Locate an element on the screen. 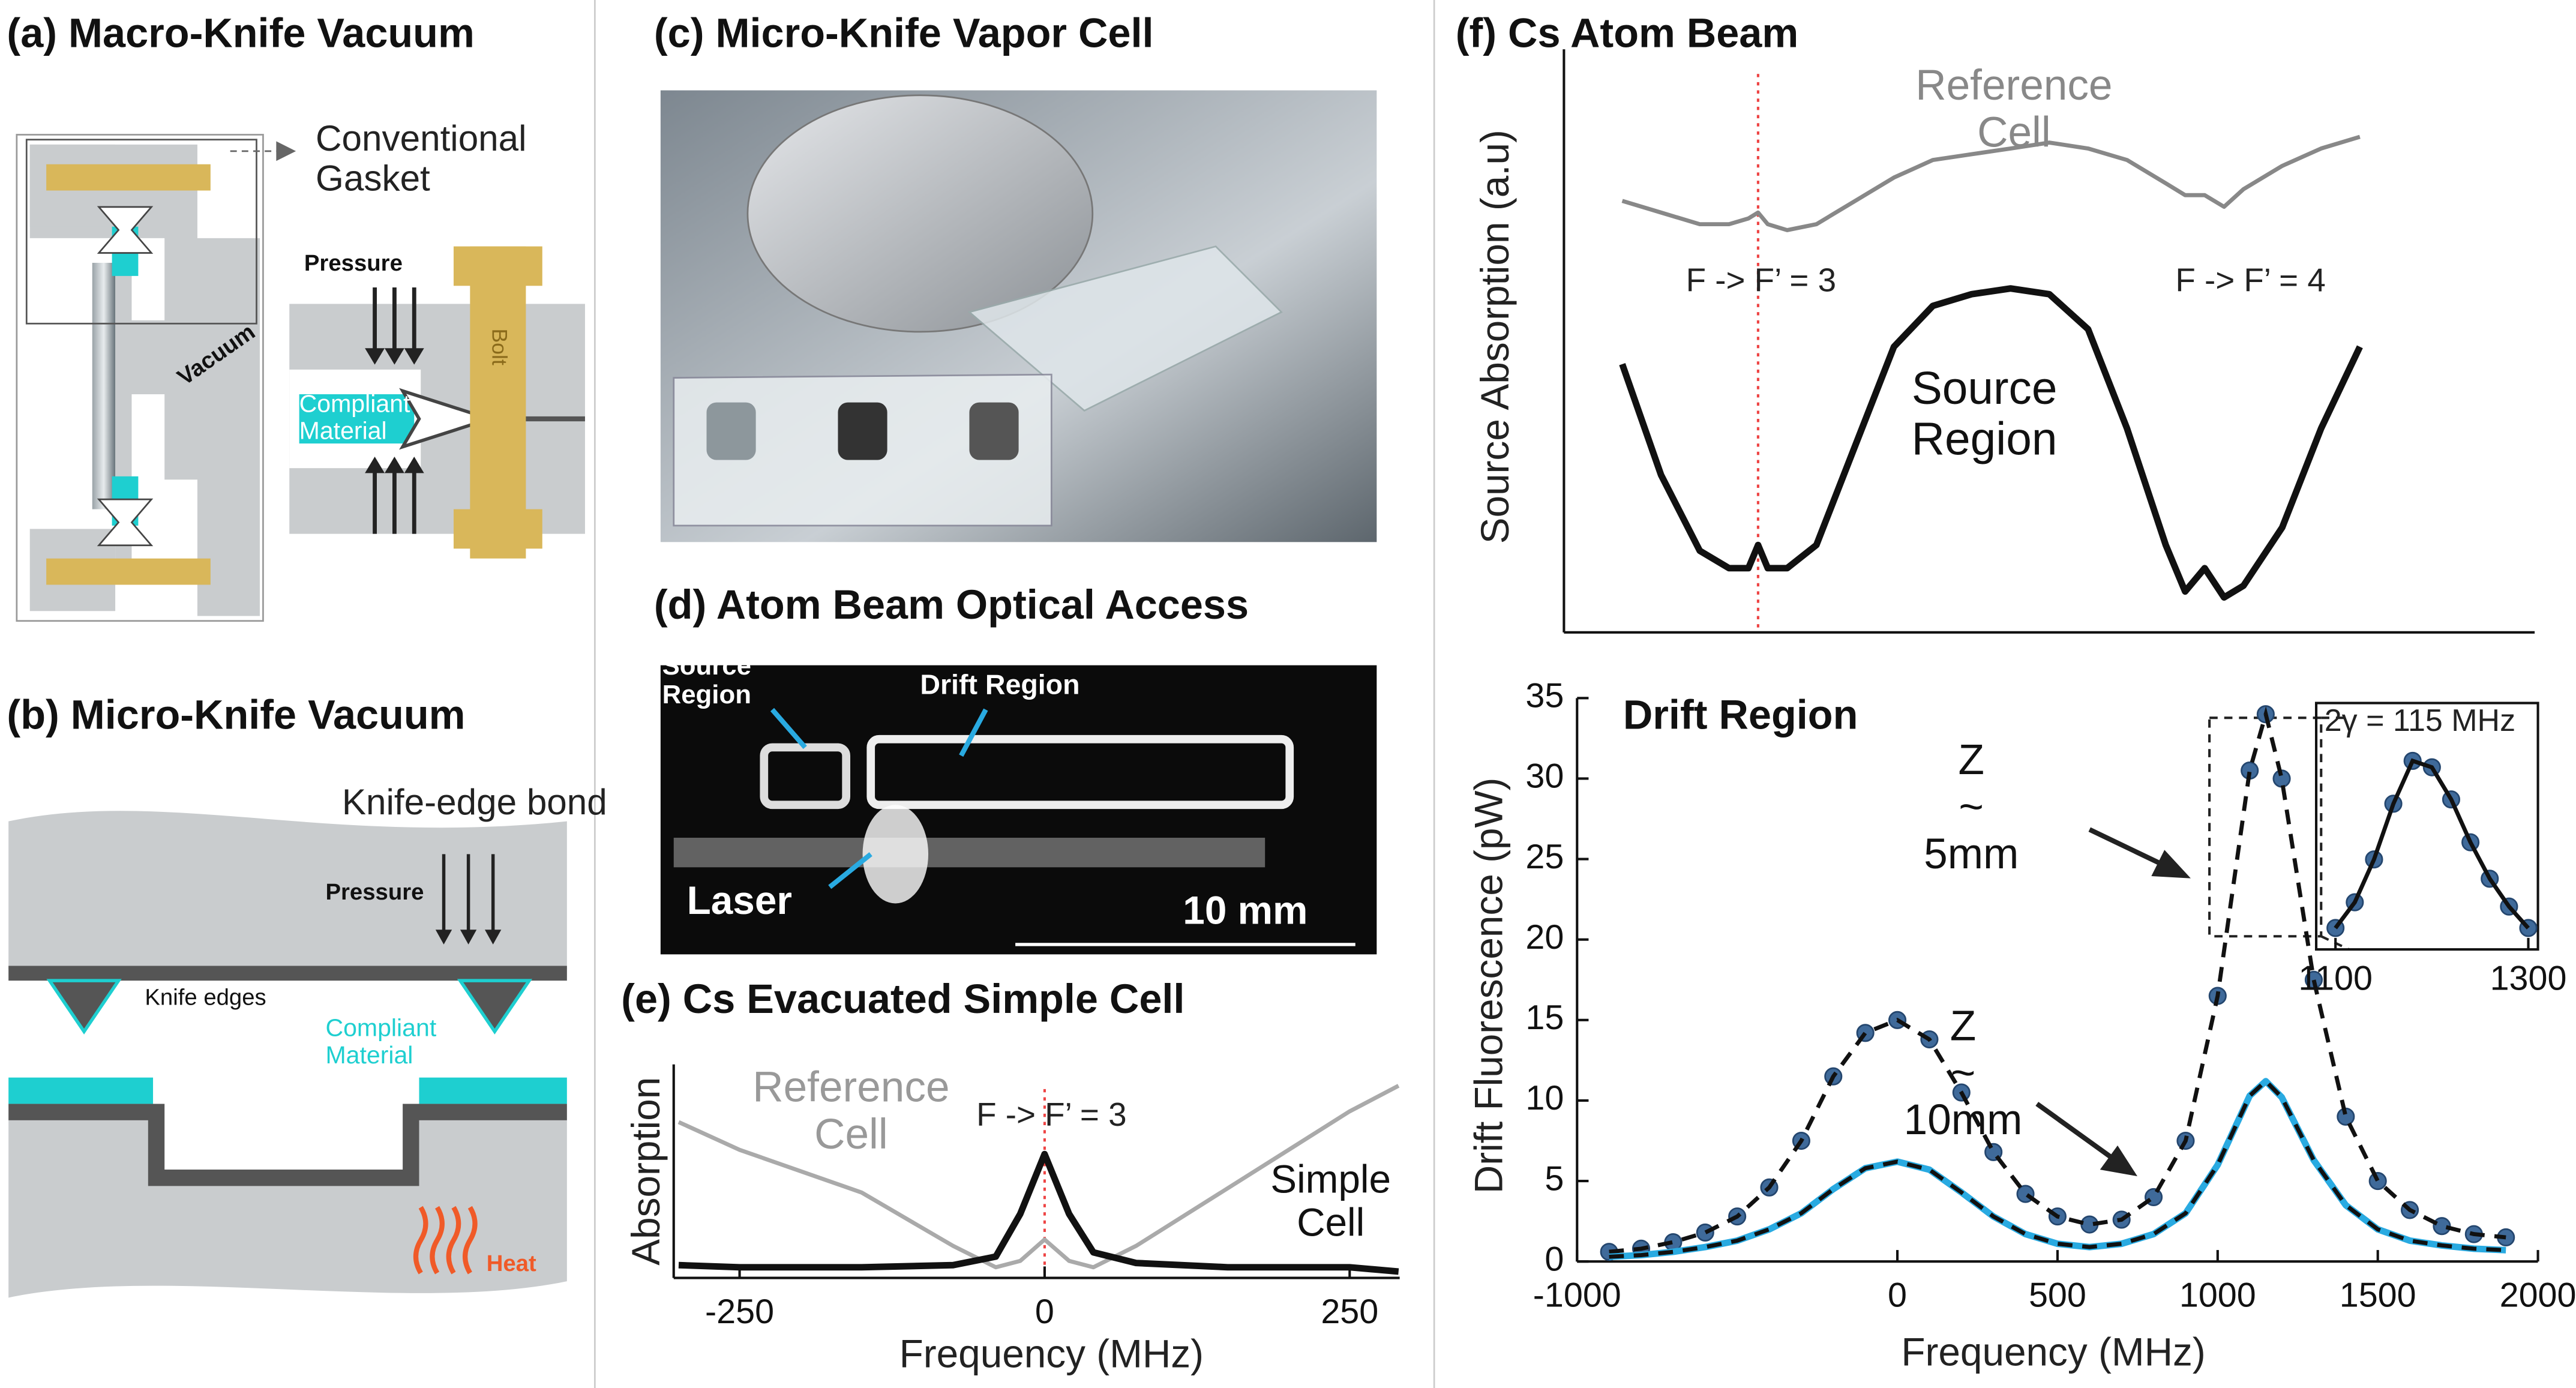  micro-knife-diagram is located at coordinates (287, 1054).